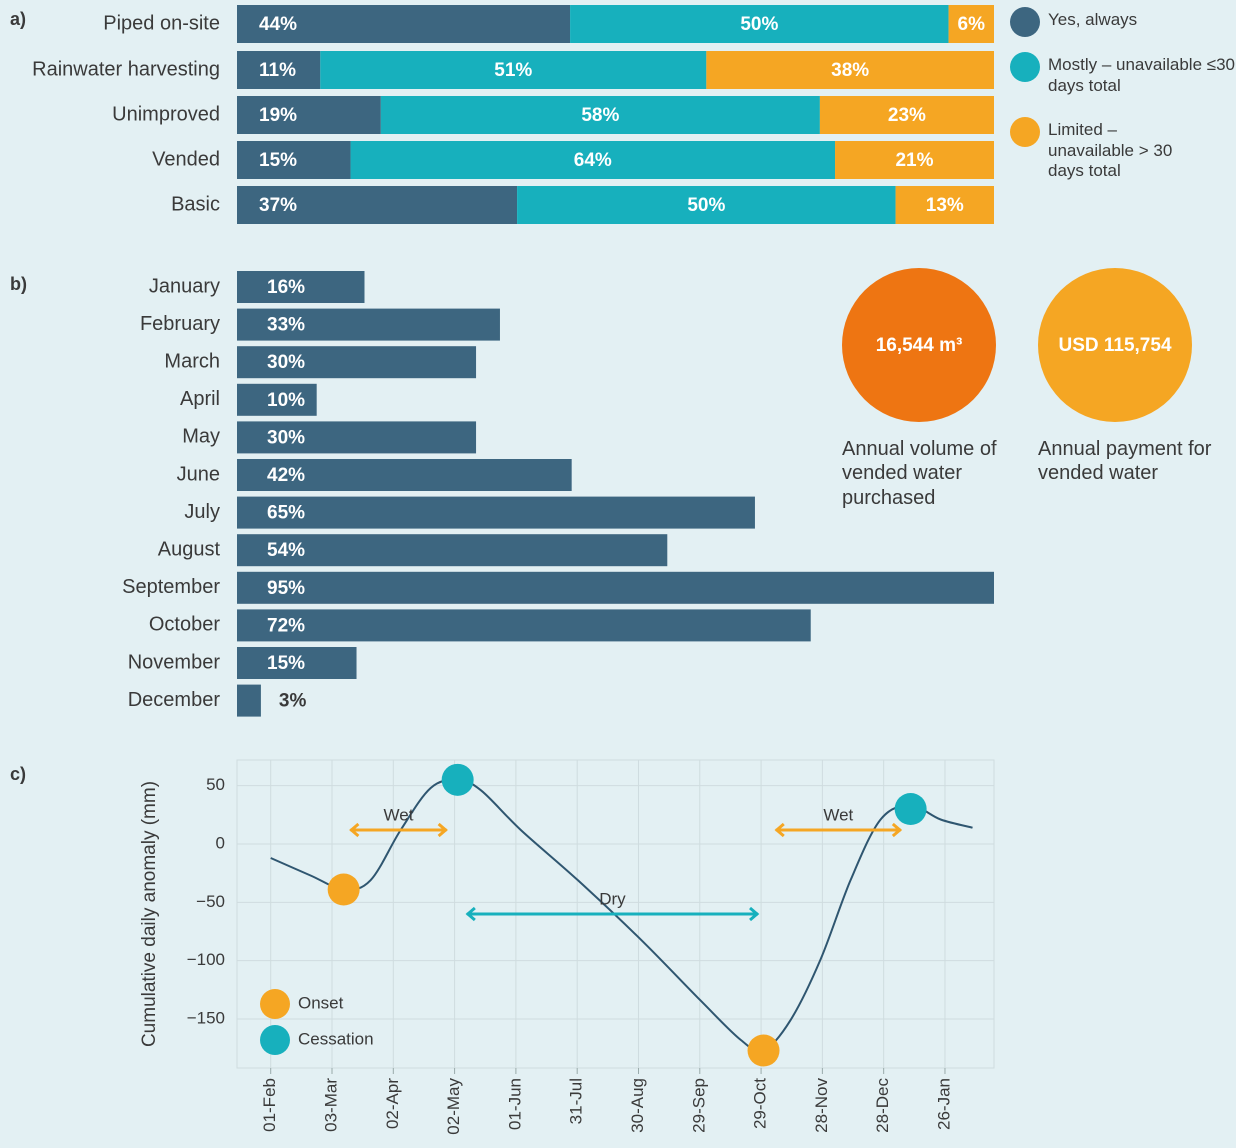  What do you see at coordinates (278, 205) in the screenshot?
I see `value-label: 37%` at bounding box center [278, 205].